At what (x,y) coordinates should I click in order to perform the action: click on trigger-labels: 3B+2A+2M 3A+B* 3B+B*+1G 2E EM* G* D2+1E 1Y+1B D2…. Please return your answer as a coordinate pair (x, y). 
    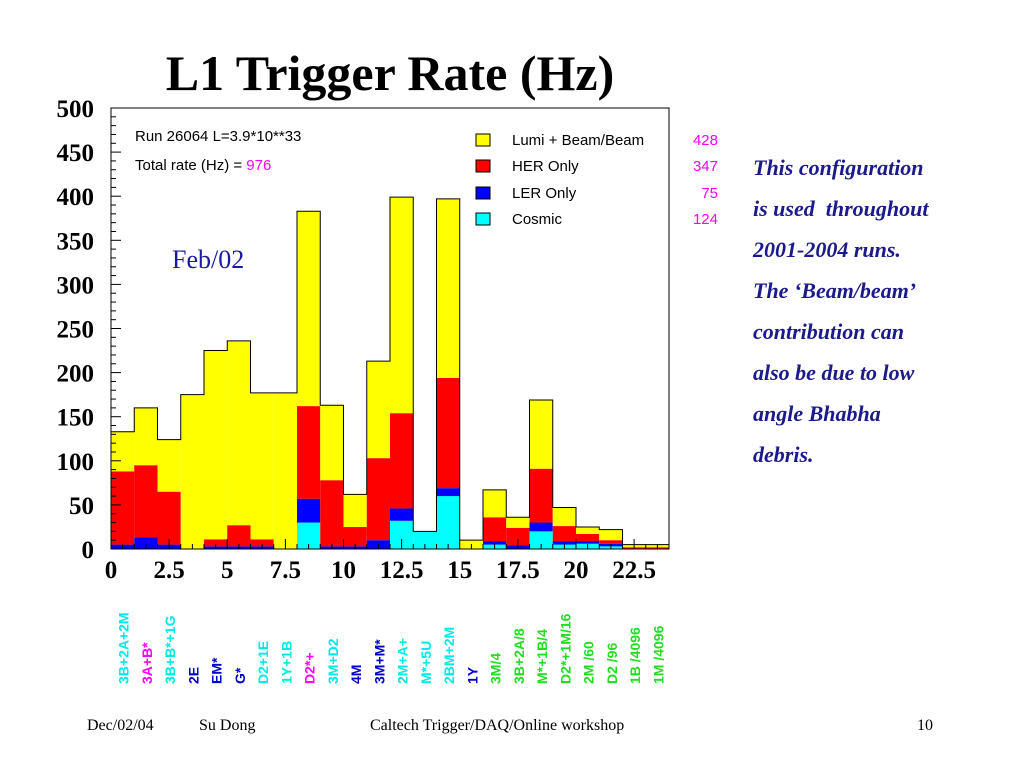
    Looking at the image, I should click on (391, 648).